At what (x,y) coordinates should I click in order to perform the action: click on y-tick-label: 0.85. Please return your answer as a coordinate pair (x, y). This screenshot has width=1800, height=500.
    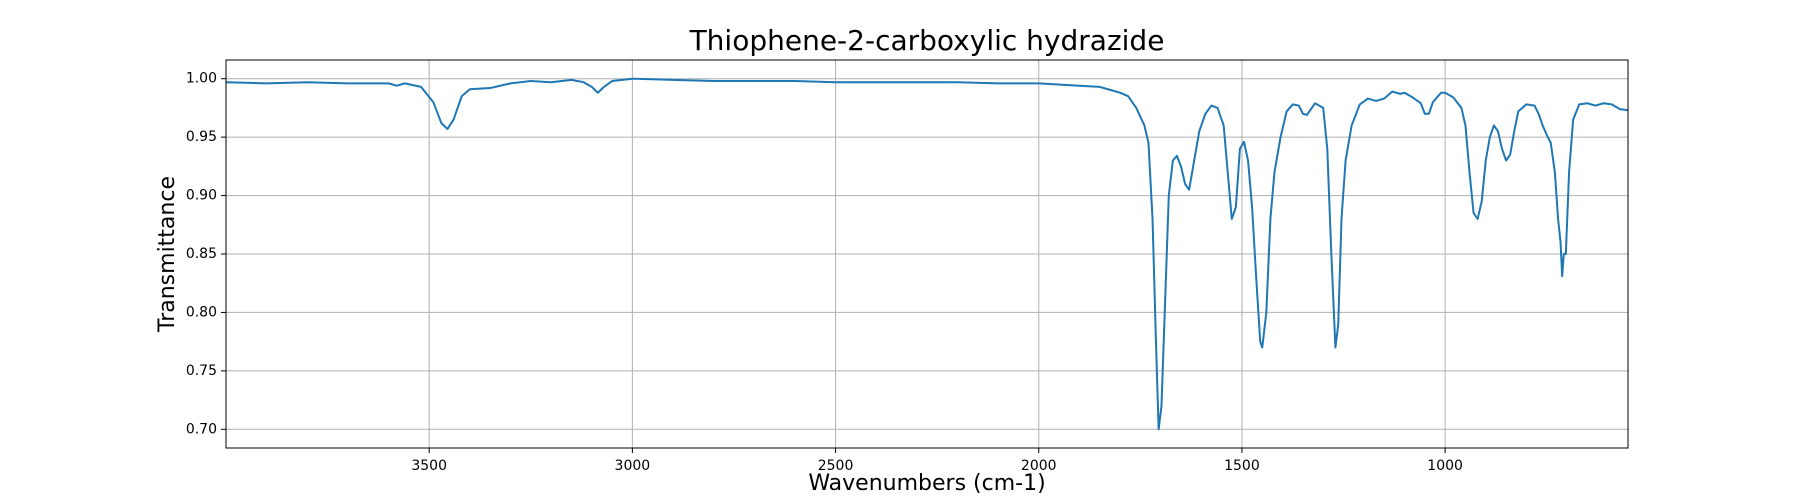
    Looking at the image, I should click on (201, 254).